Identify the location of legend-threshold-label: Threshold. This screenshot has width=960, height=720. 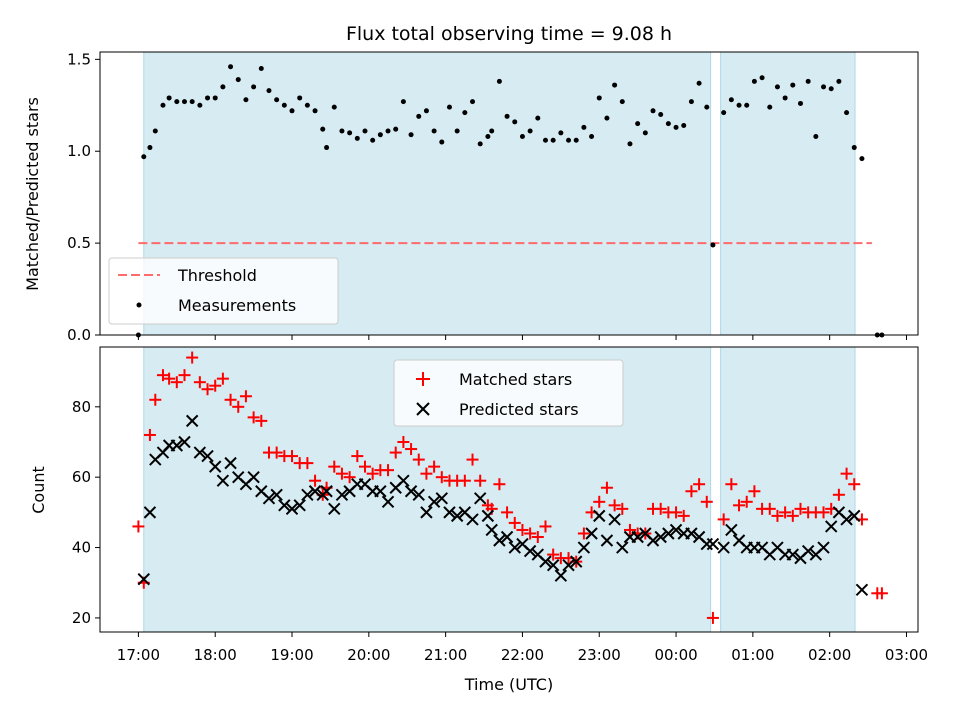
(217, 275).